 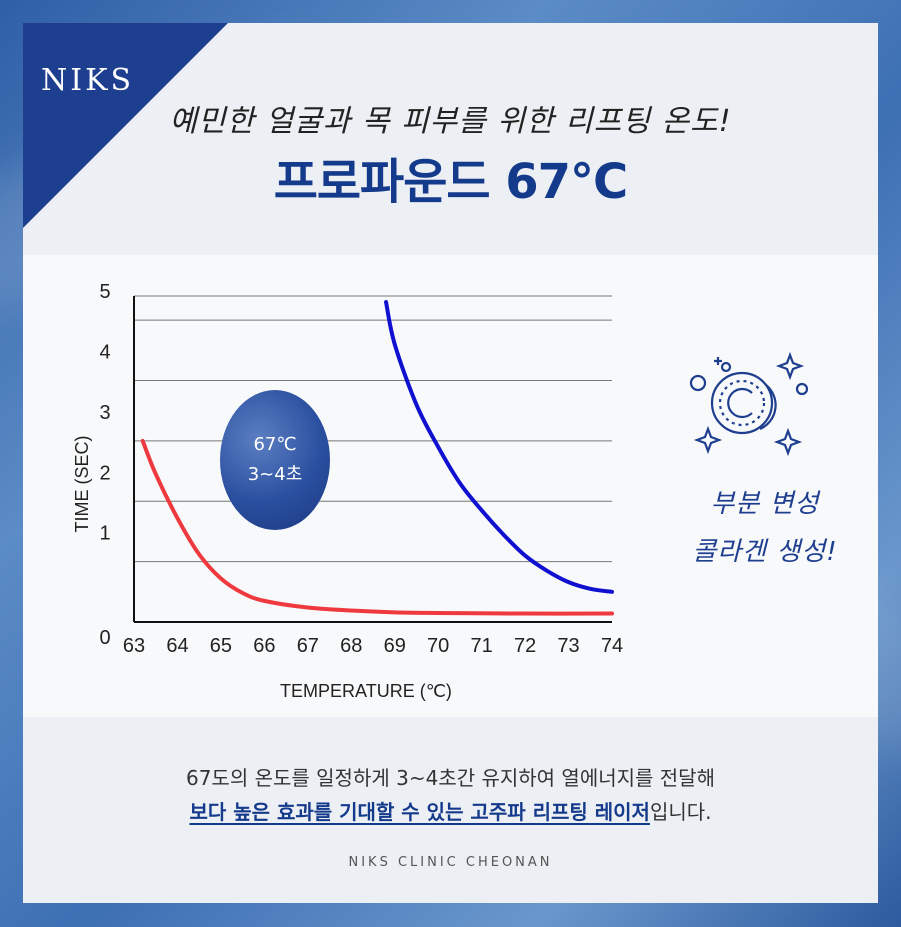 What do you see at coordinates (264, 646) in the screenshot?
I see `x-tick-label: 66` at bounding box center [264, 646].